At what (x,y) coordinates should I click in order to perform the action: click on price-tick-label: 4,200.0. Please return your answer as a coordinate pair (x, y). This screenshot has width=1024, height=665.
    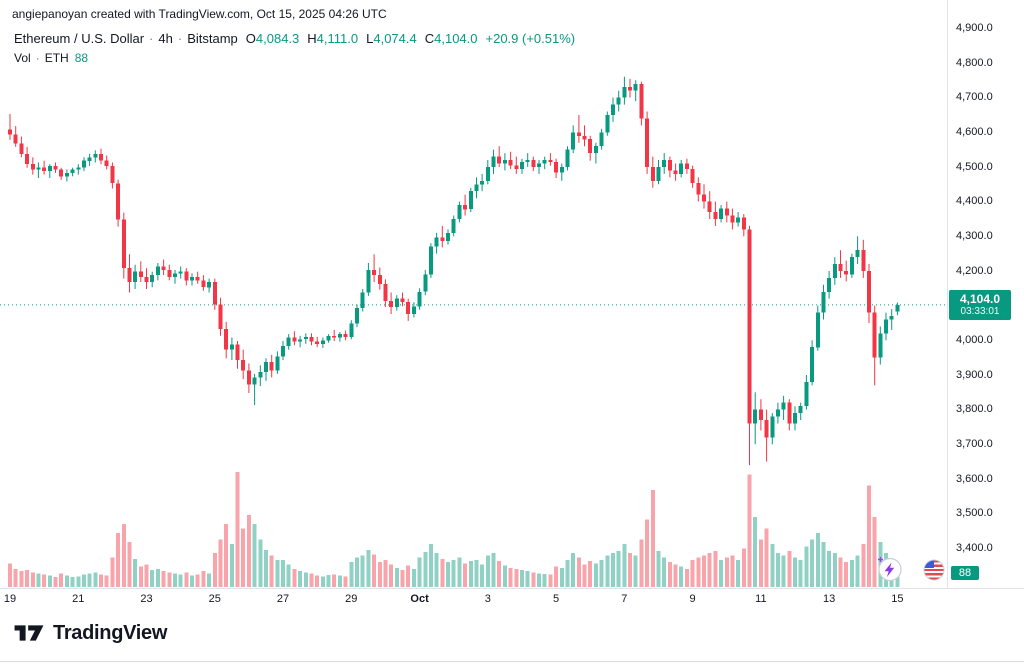
    Looking at the image, I should click on (974, 270).